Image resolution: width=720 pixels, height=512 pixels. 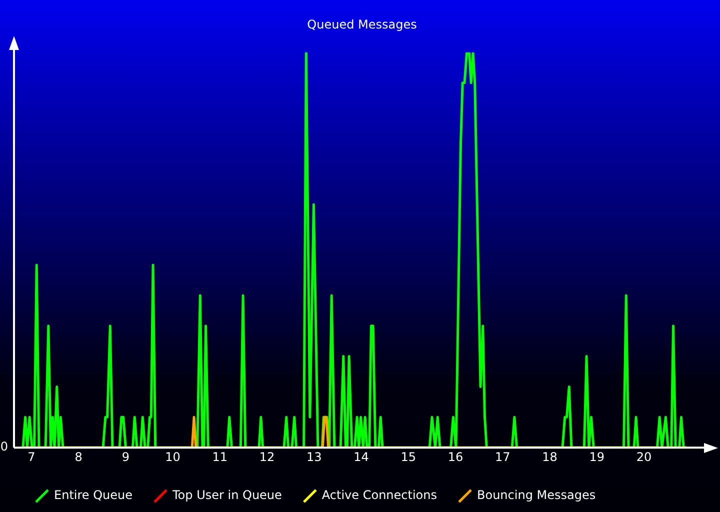 I want to click on x-tick-label: 13, so click(x=314, y=457).